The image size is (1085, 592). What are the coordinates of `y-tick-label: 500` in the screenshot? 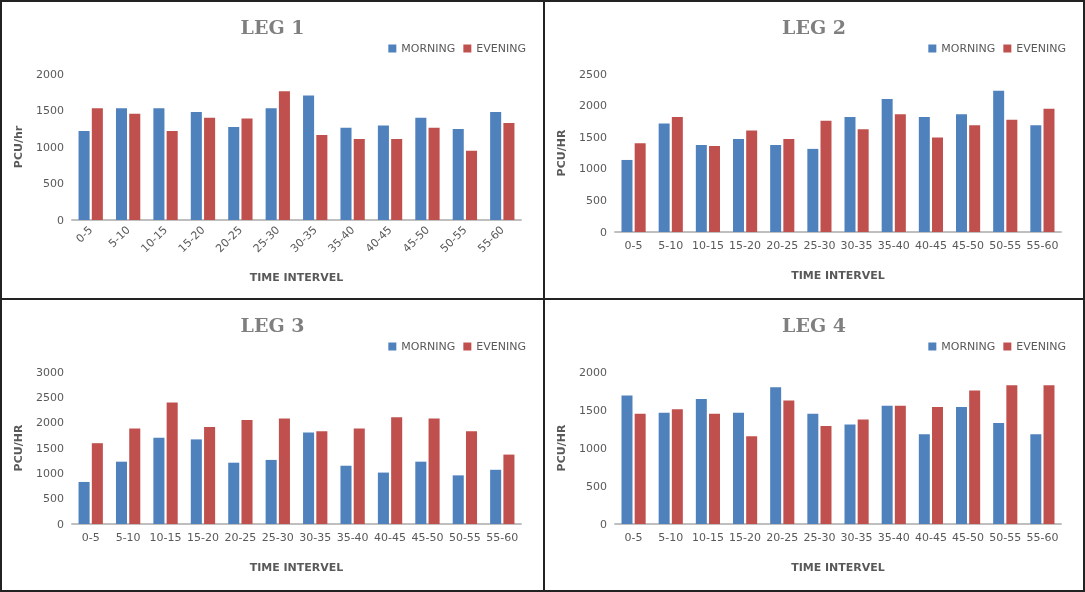 It's located at (596, 200).